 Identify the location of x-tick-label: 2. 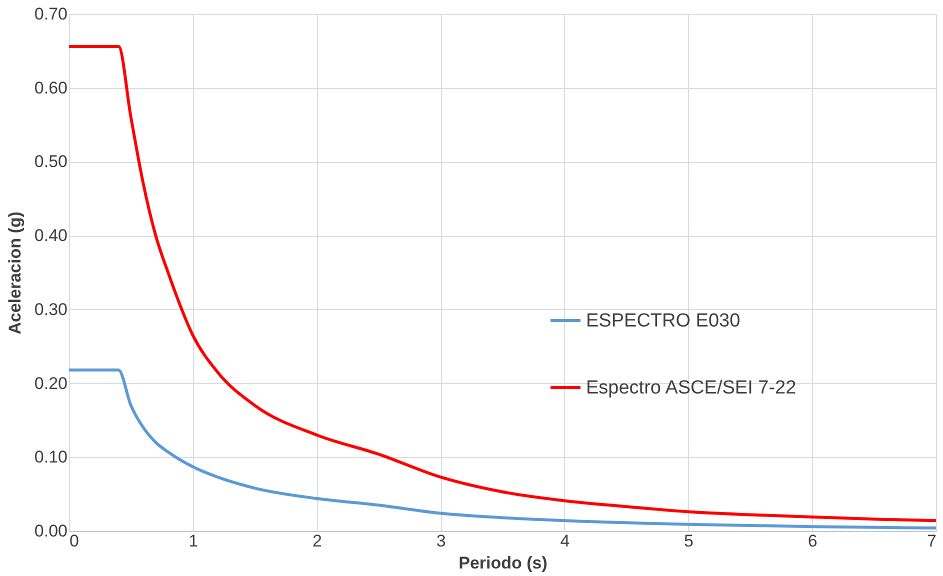
(317, 541).